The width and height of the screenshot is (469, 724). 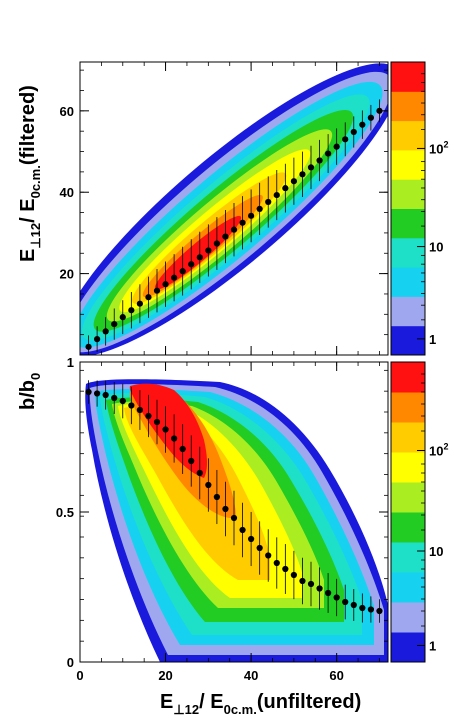 I want to click on top-ylabel-slash: / E, so click(x=28, y=210).